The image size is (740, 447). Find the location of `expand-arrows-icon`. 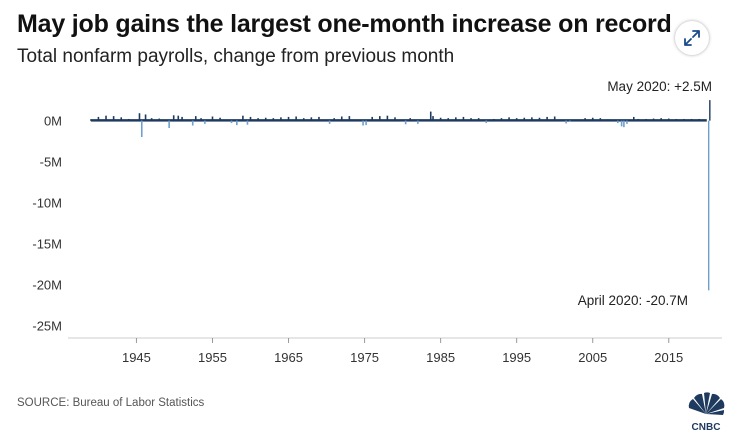

expand-arrows-icon is located at coordinates (692, 38).